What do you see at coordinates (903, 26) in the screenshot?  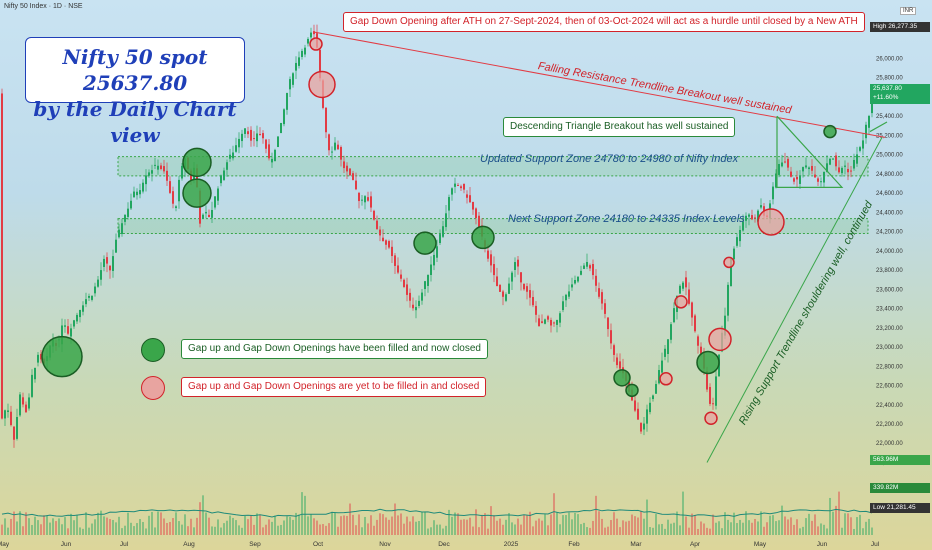 I see `high-tag-value: 26,277.35` at bounding box center [903, 26].